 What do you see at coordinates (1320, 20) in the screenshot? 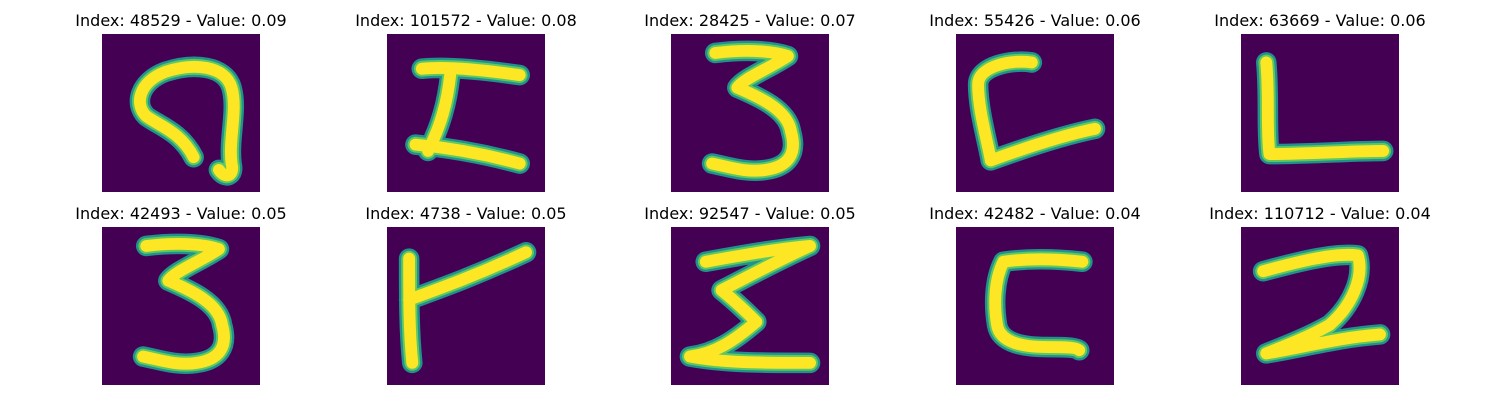
I see `panel-title: Index: 63669 - Value: 0.06` at bounding box center [1320, 20].